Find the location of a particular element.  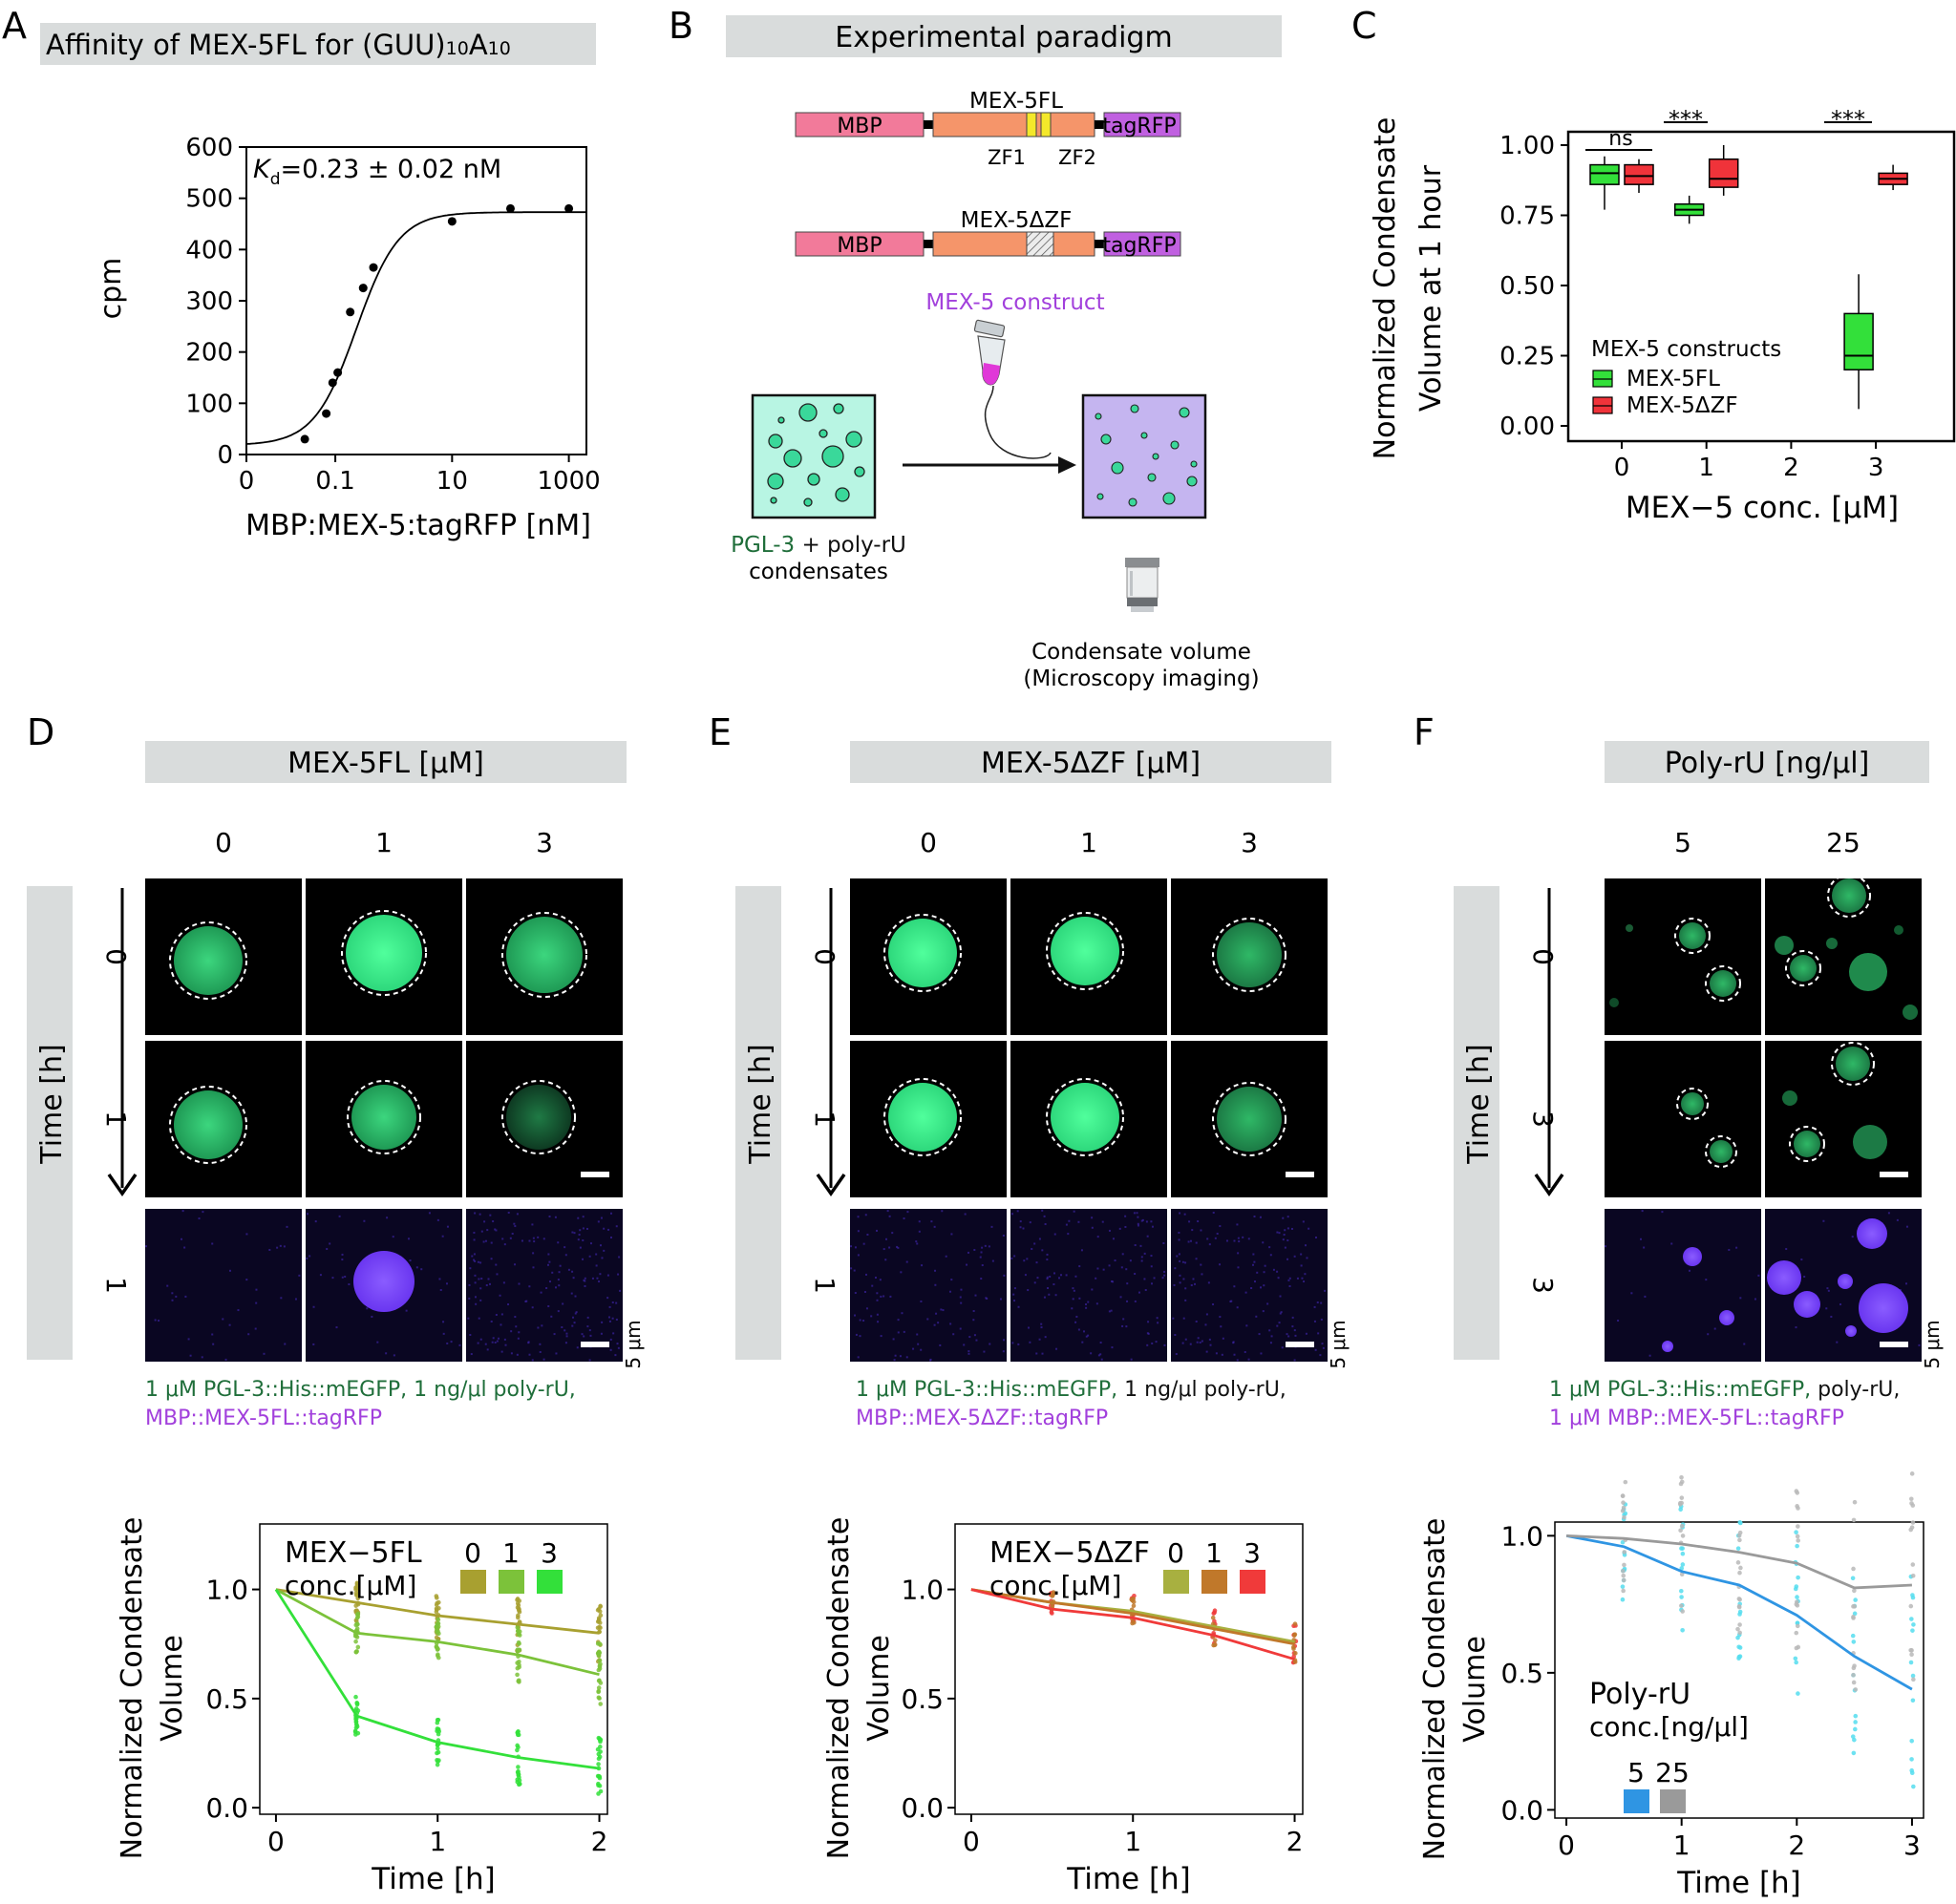

row-label: 3 is located at coordinates (1543, 1119).